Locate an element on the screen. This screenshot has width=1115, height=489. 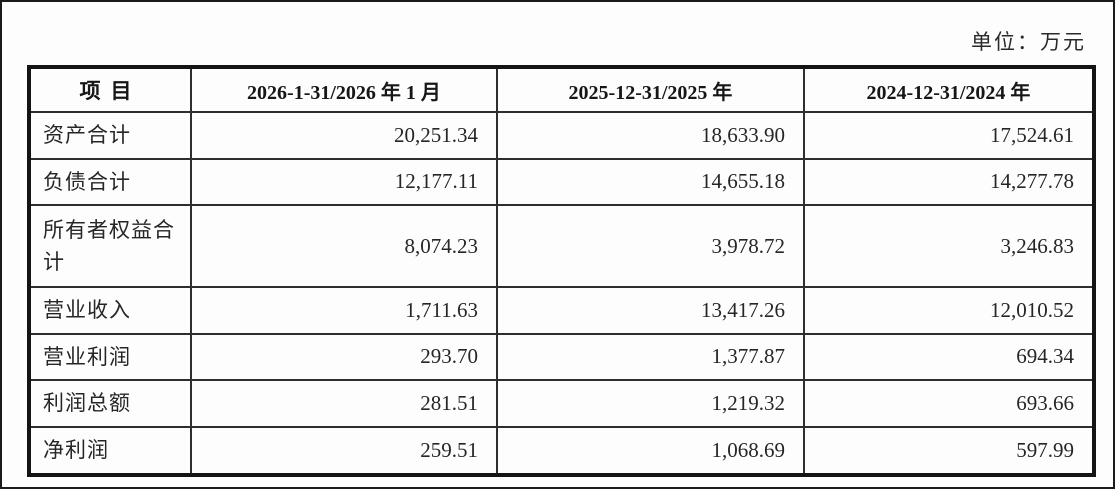
cell-value: 597.99 is located at coordinates (949, 450).